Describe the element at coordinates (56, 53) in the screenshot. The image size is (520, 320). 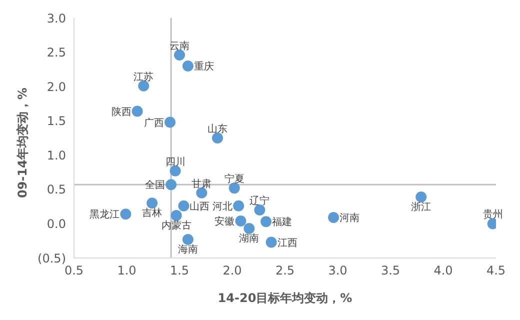
I see `y-tick-label: 2.5` at that location.